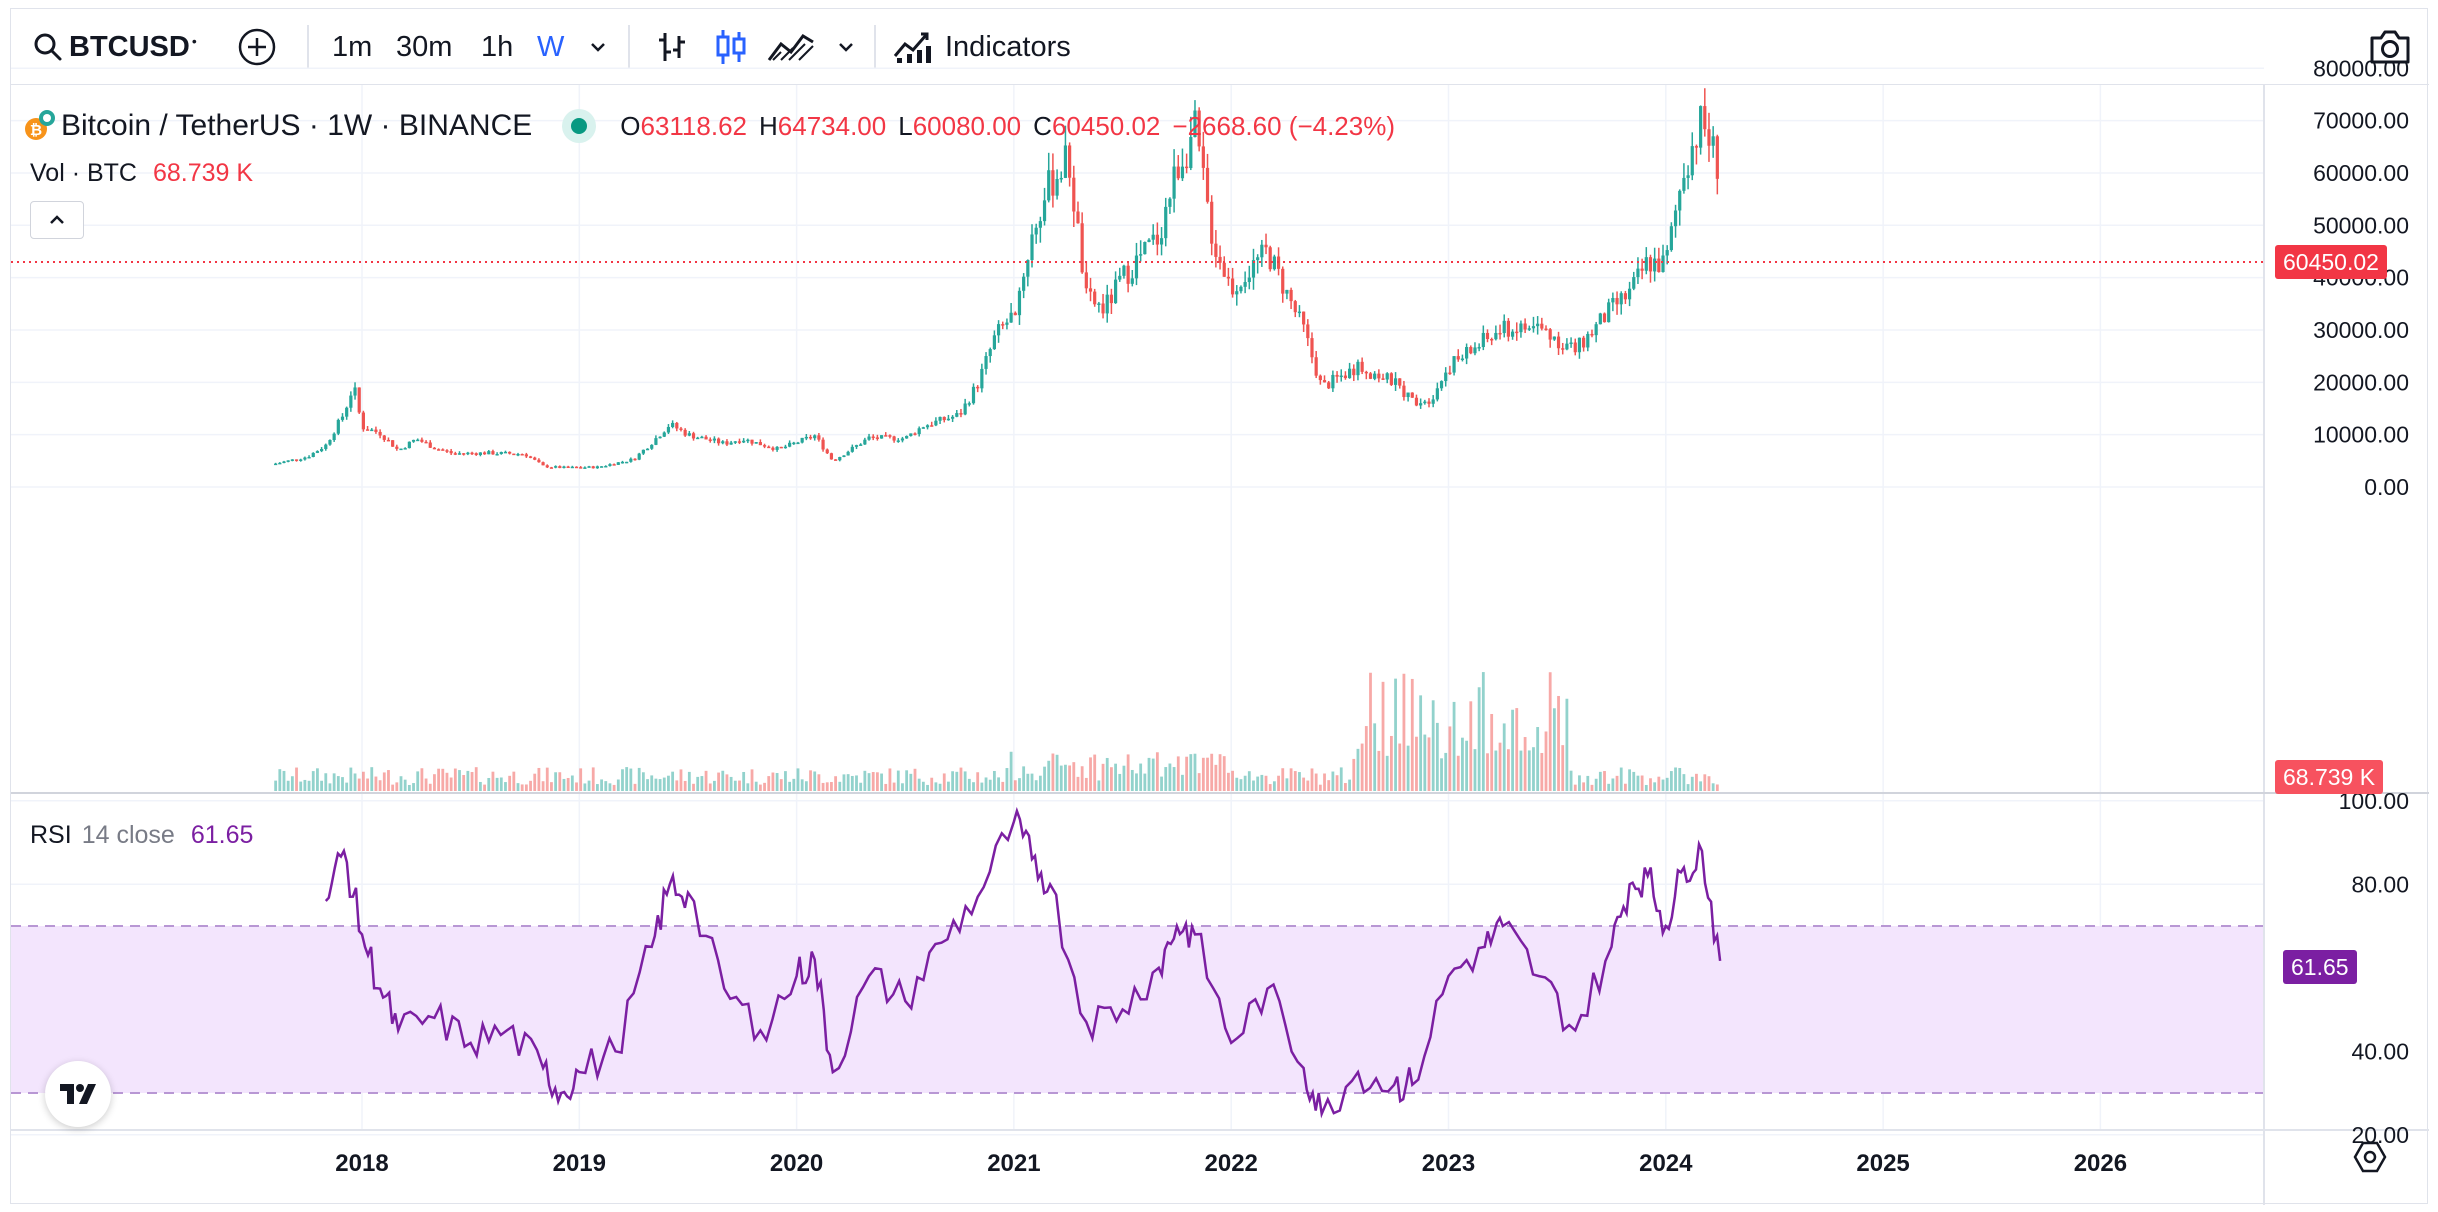 Image resolution: width=2438 pixels, height=1212 pixels. I want to click on interval-dropdown, so click(598, 47).